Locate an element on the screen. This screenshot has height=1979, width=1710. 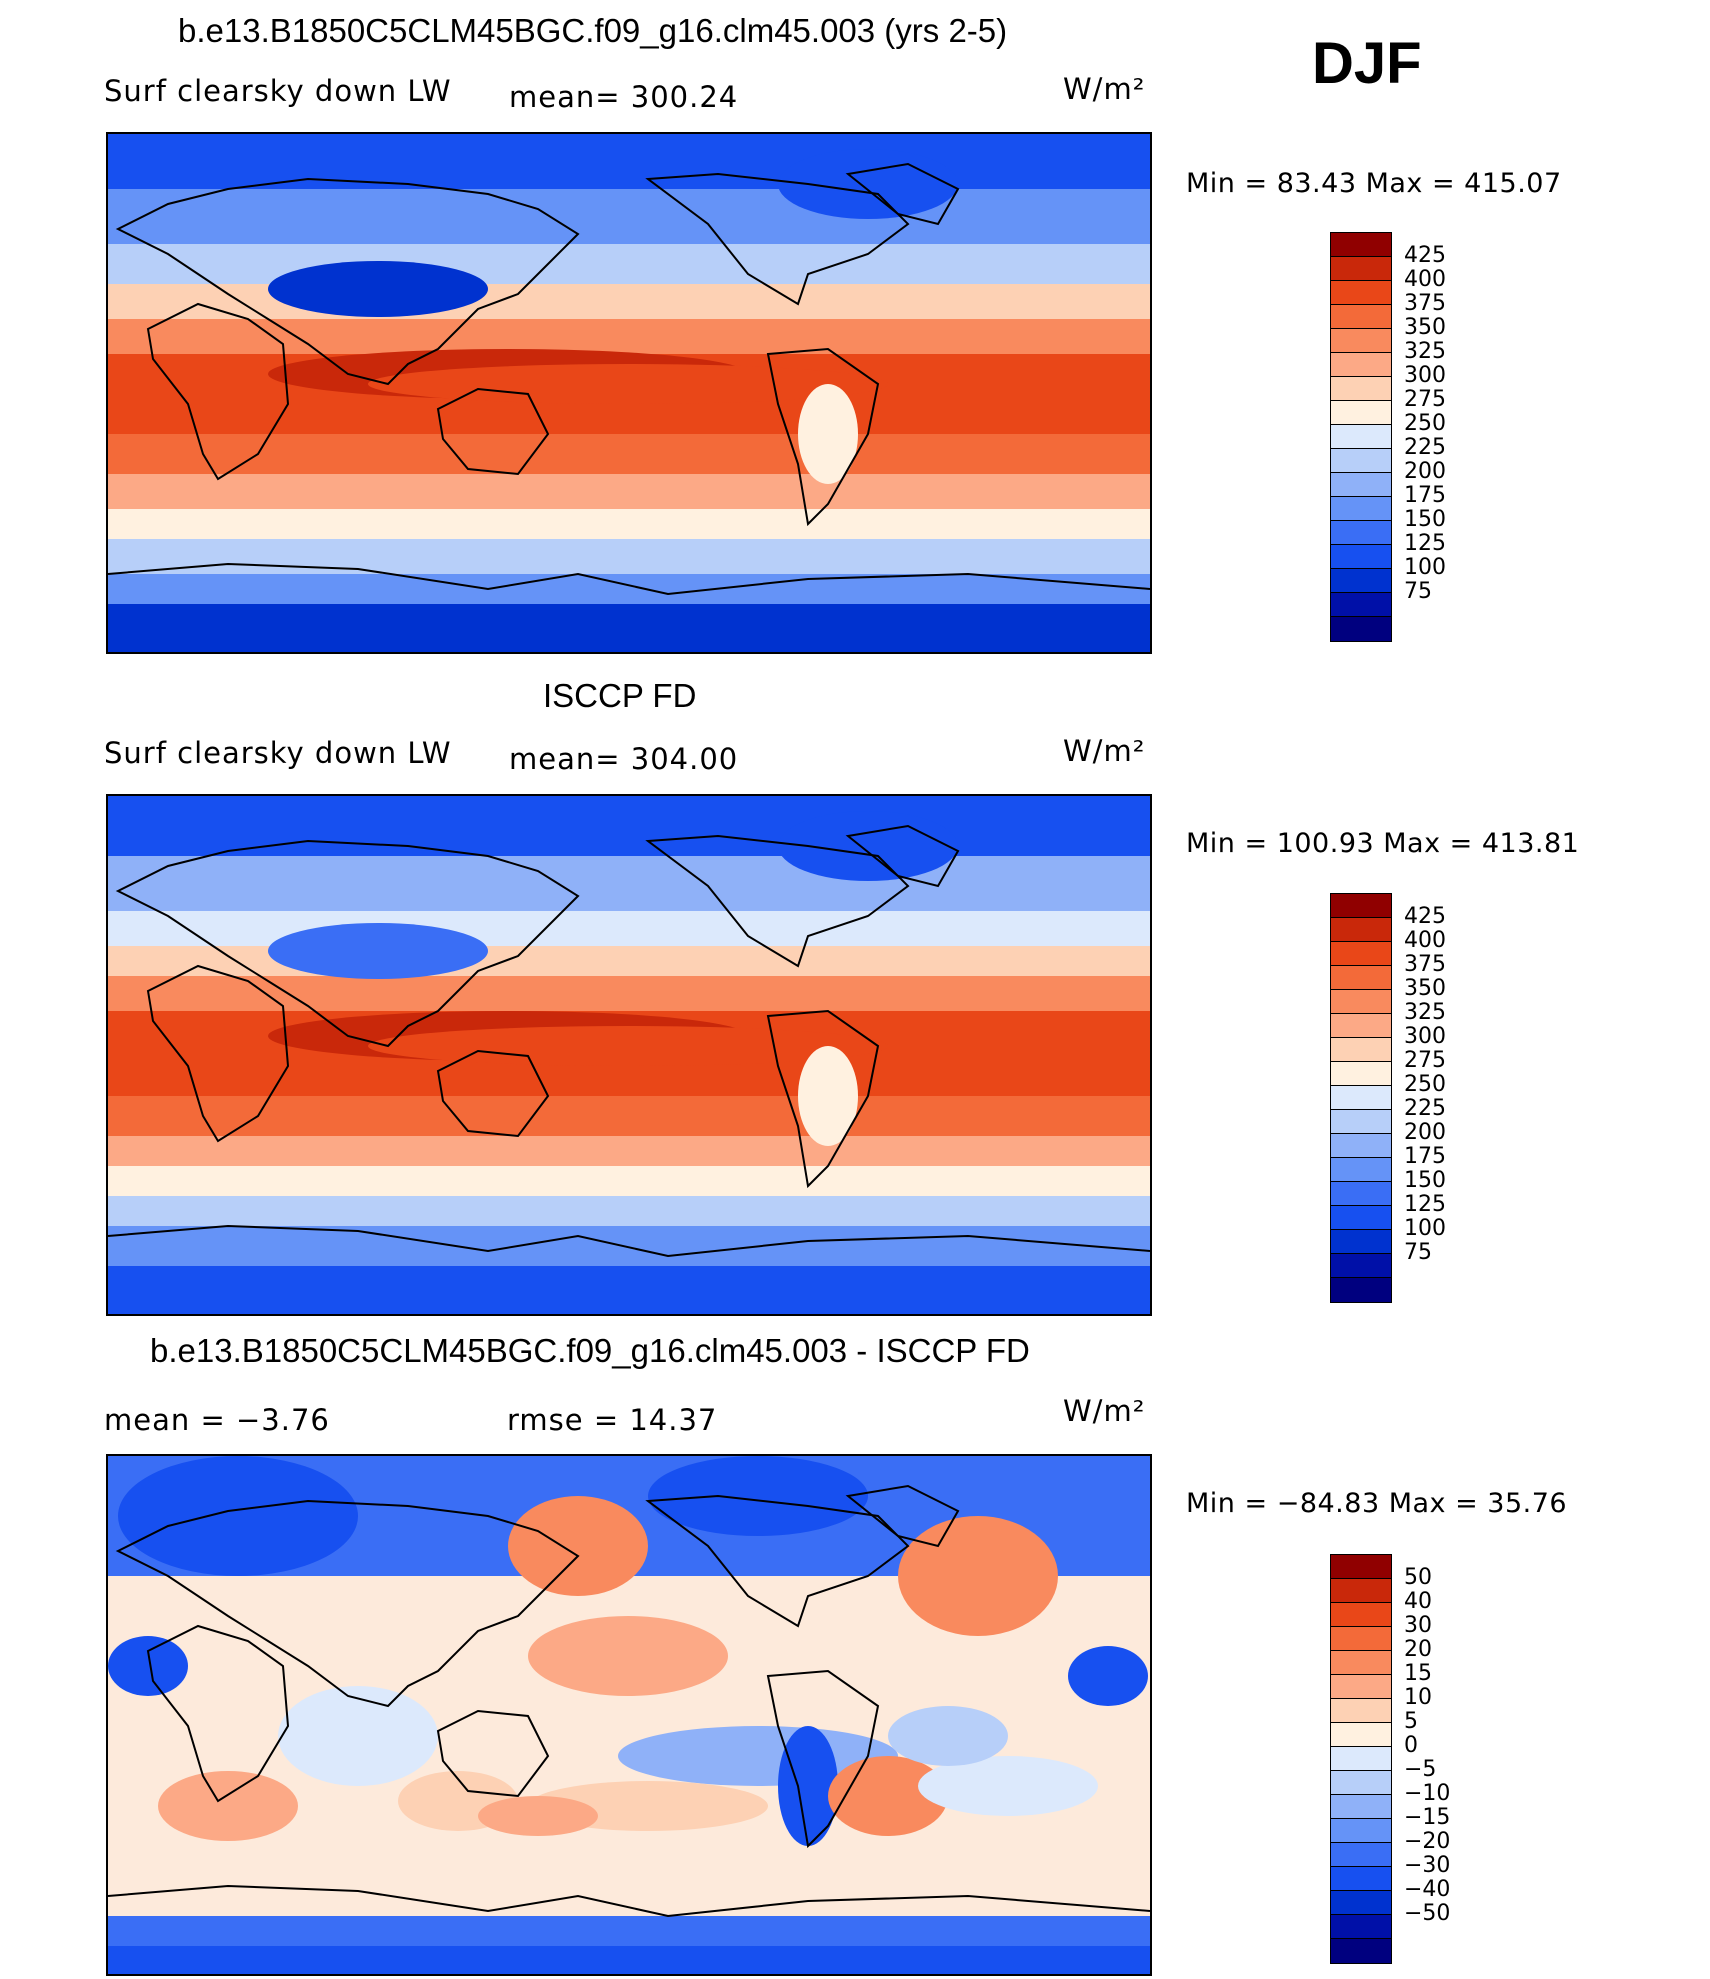
colorbar-tick-label: 75 is located at coordinates (1418, 591).